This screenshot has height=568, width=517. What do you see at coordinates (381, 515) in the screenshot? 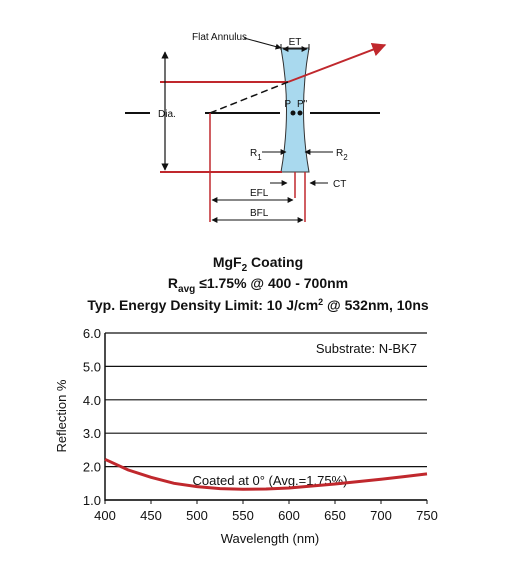
I see `x-tick-label: 700` at bounding box center [381, 515].